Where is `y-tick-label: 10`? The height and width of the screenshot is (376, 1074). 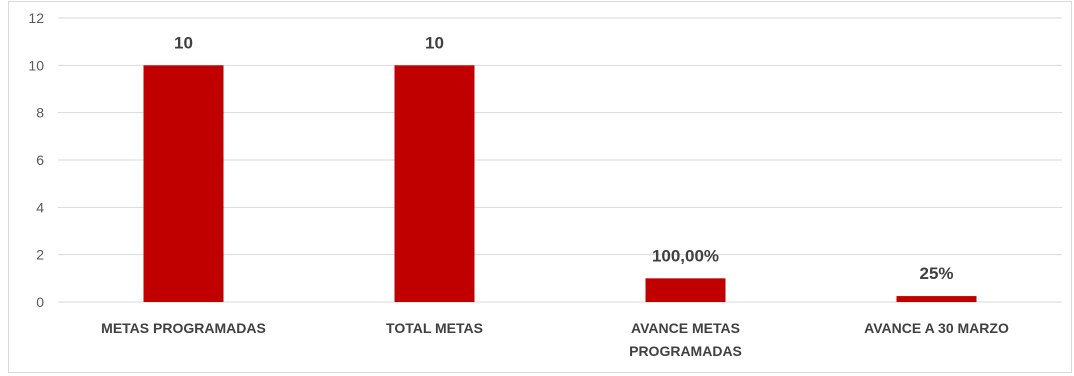 y-tick-label: 10 is located at coordinates (36, 65).